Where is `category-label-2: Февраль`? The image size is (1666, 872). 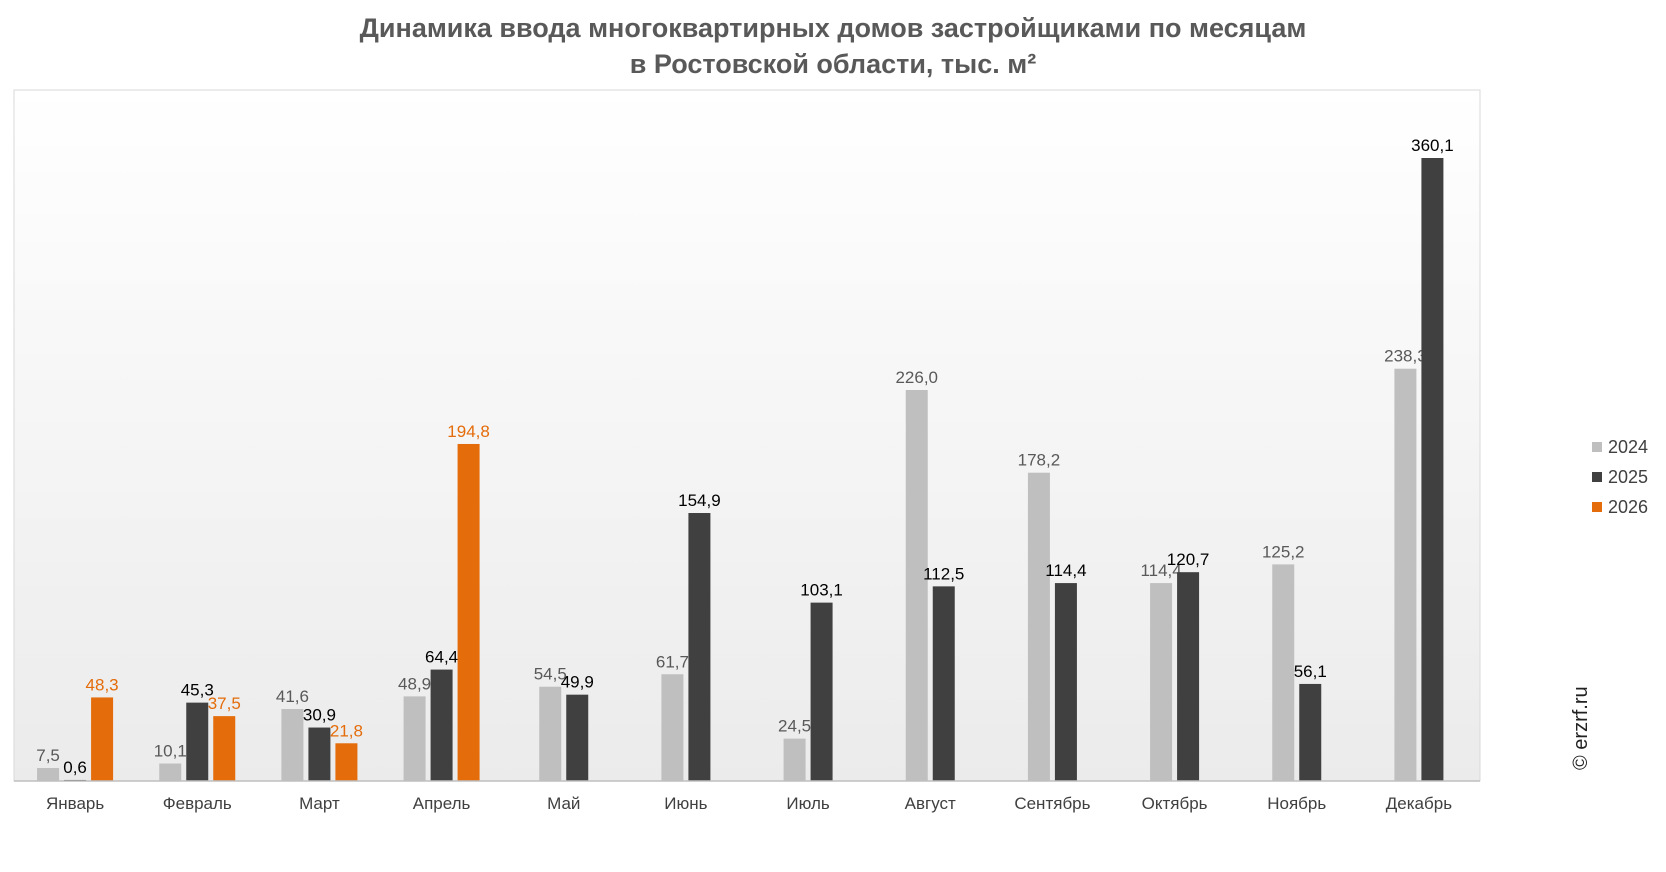 category-label-2: Февраль is located at coordinates (197, 803).